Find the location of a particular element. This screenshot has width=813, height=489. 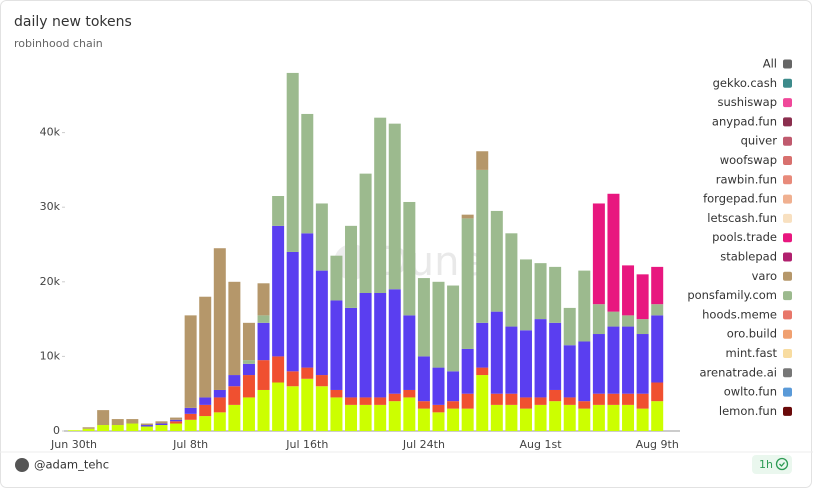

legend-label: mint.fast is located at coordinates (752, 353).